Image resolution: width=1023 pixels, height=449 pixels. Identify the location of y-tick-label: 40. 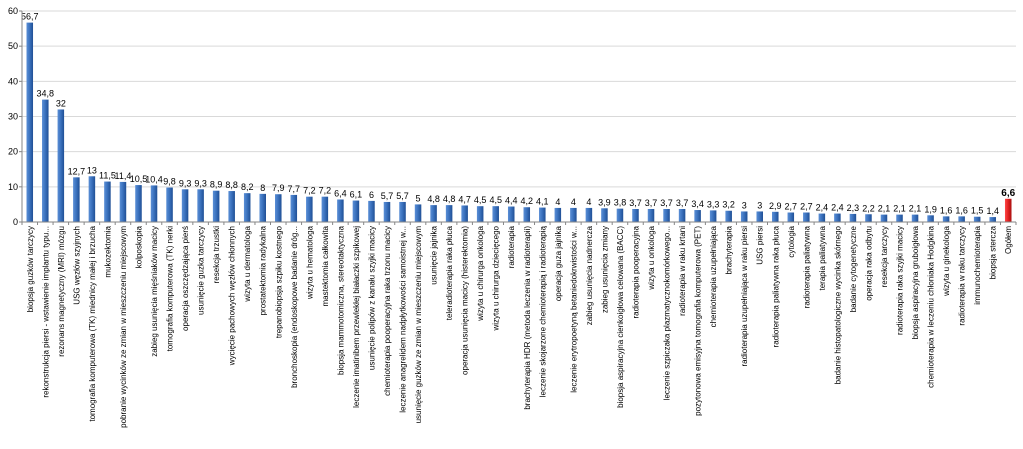
(13, 81).